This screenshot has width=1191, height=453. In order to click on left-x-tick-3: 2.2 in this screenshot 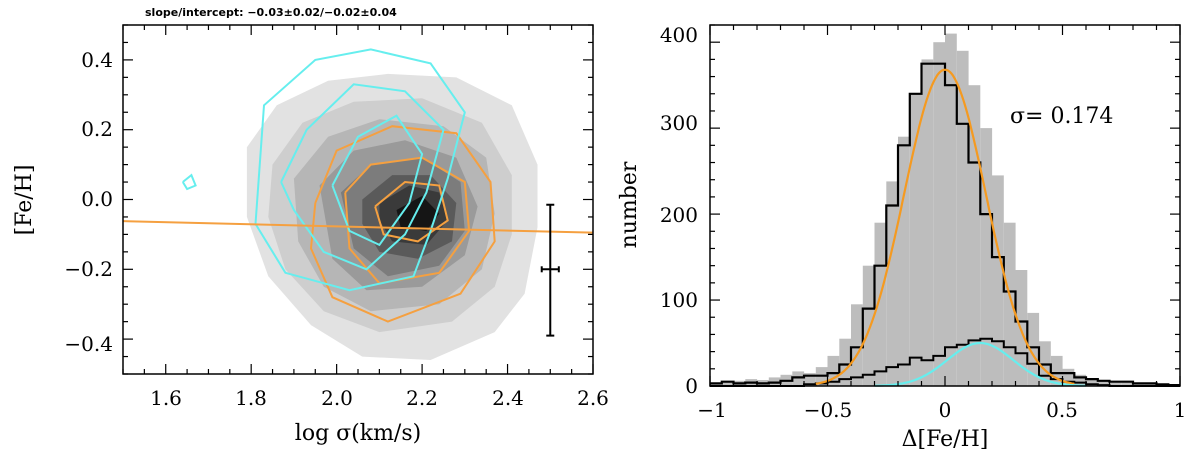, I will do `click(422, 398)`.